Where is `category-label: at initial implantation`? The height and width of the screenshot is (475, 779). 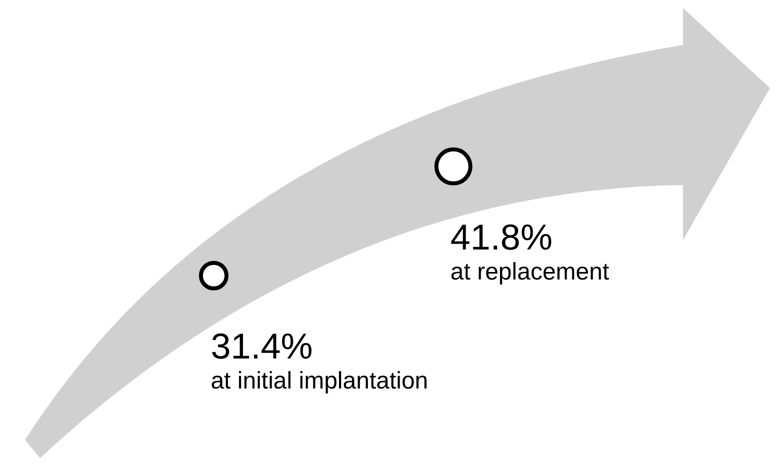
category-label: at initial implantation is located at coordinates (319, 381).